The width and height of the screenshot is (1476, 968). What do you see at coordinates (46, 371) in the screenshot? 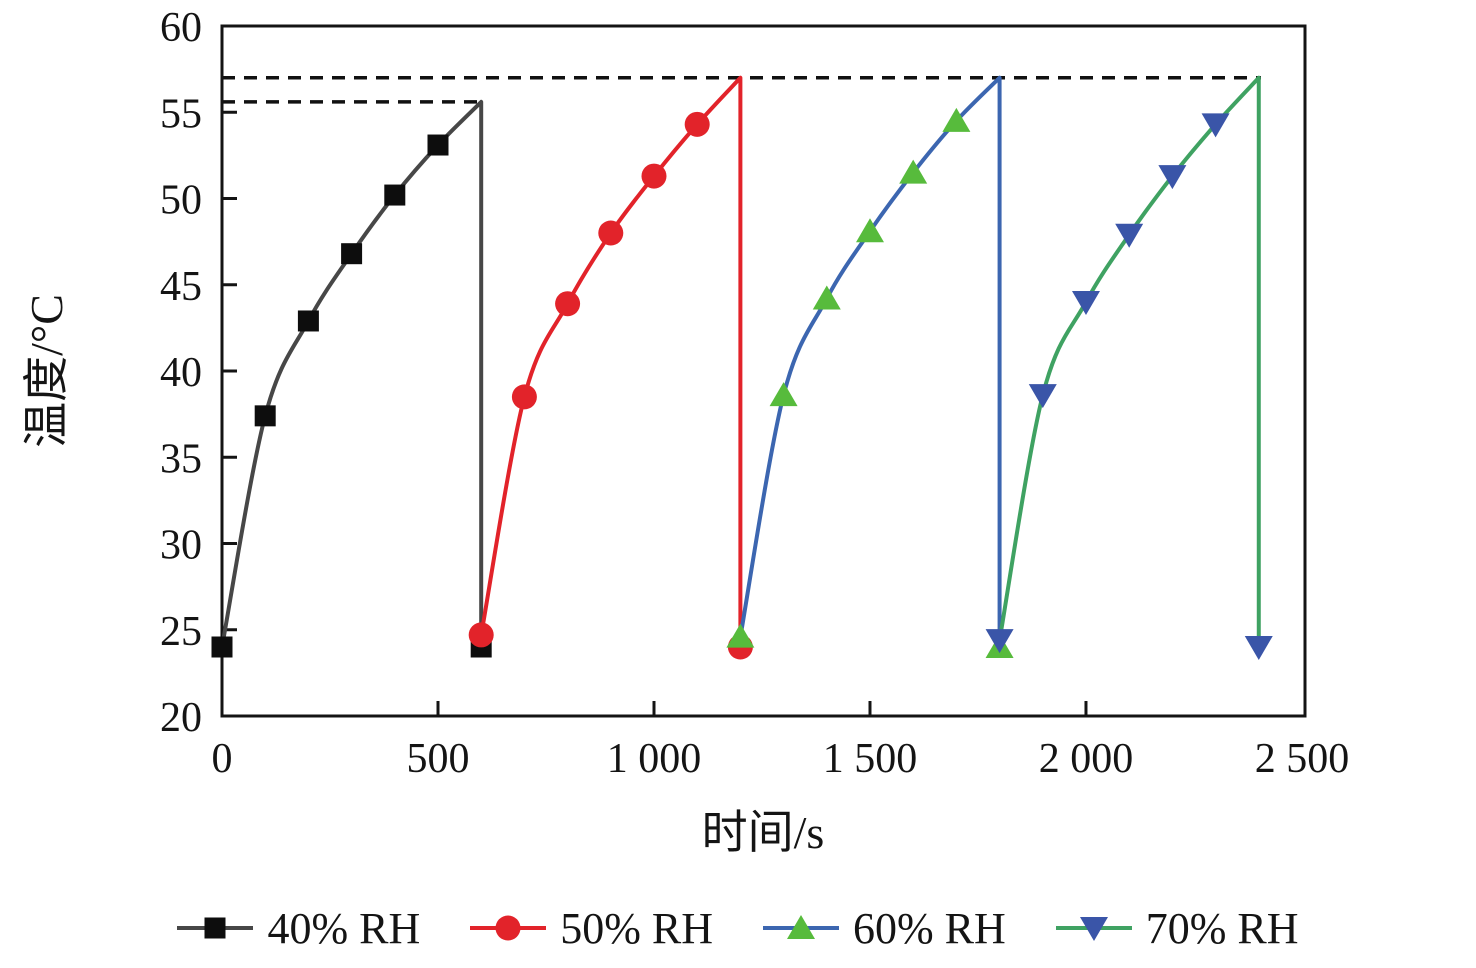
I see `y-axis-title: 温度/°C` at bounding box center [46, 371].